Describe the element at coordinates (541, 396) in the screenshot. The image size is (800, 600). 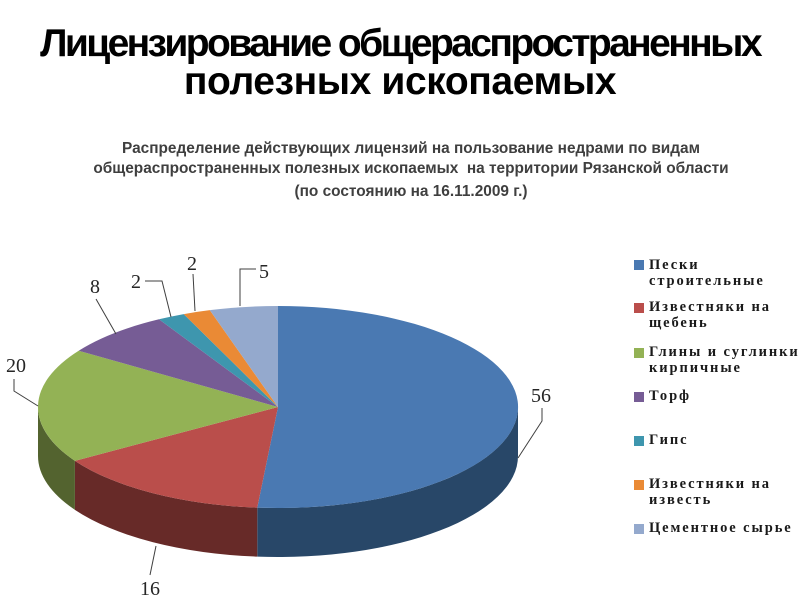
I see `svg-text: 56` at that location.